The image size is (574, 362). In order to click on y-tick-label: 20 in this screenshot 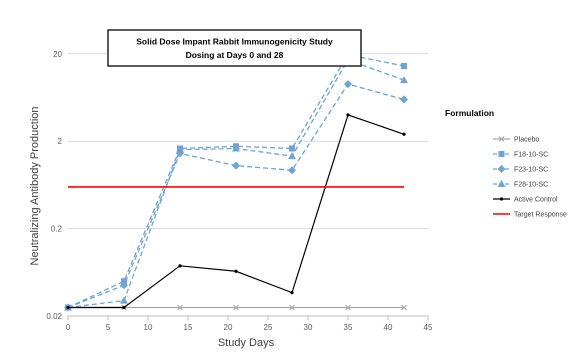, I will do `click(57, 54)`.